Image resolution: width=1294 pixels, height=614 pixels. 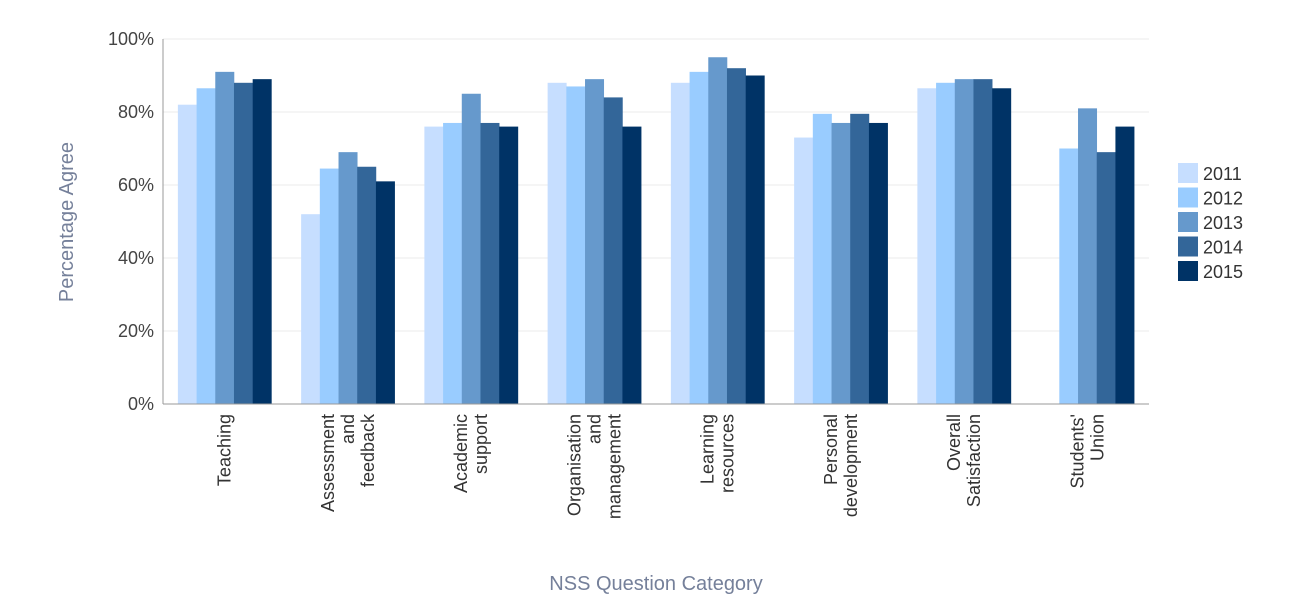 What do you see at coordinates (1188, 197) in the screenshot?
I see `legend-swatch-2012` at bounding box center [1188, 197].